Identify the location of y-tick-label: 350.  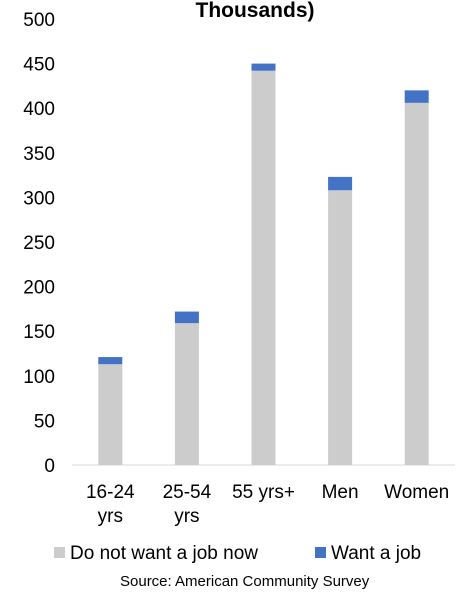
(39, 154).